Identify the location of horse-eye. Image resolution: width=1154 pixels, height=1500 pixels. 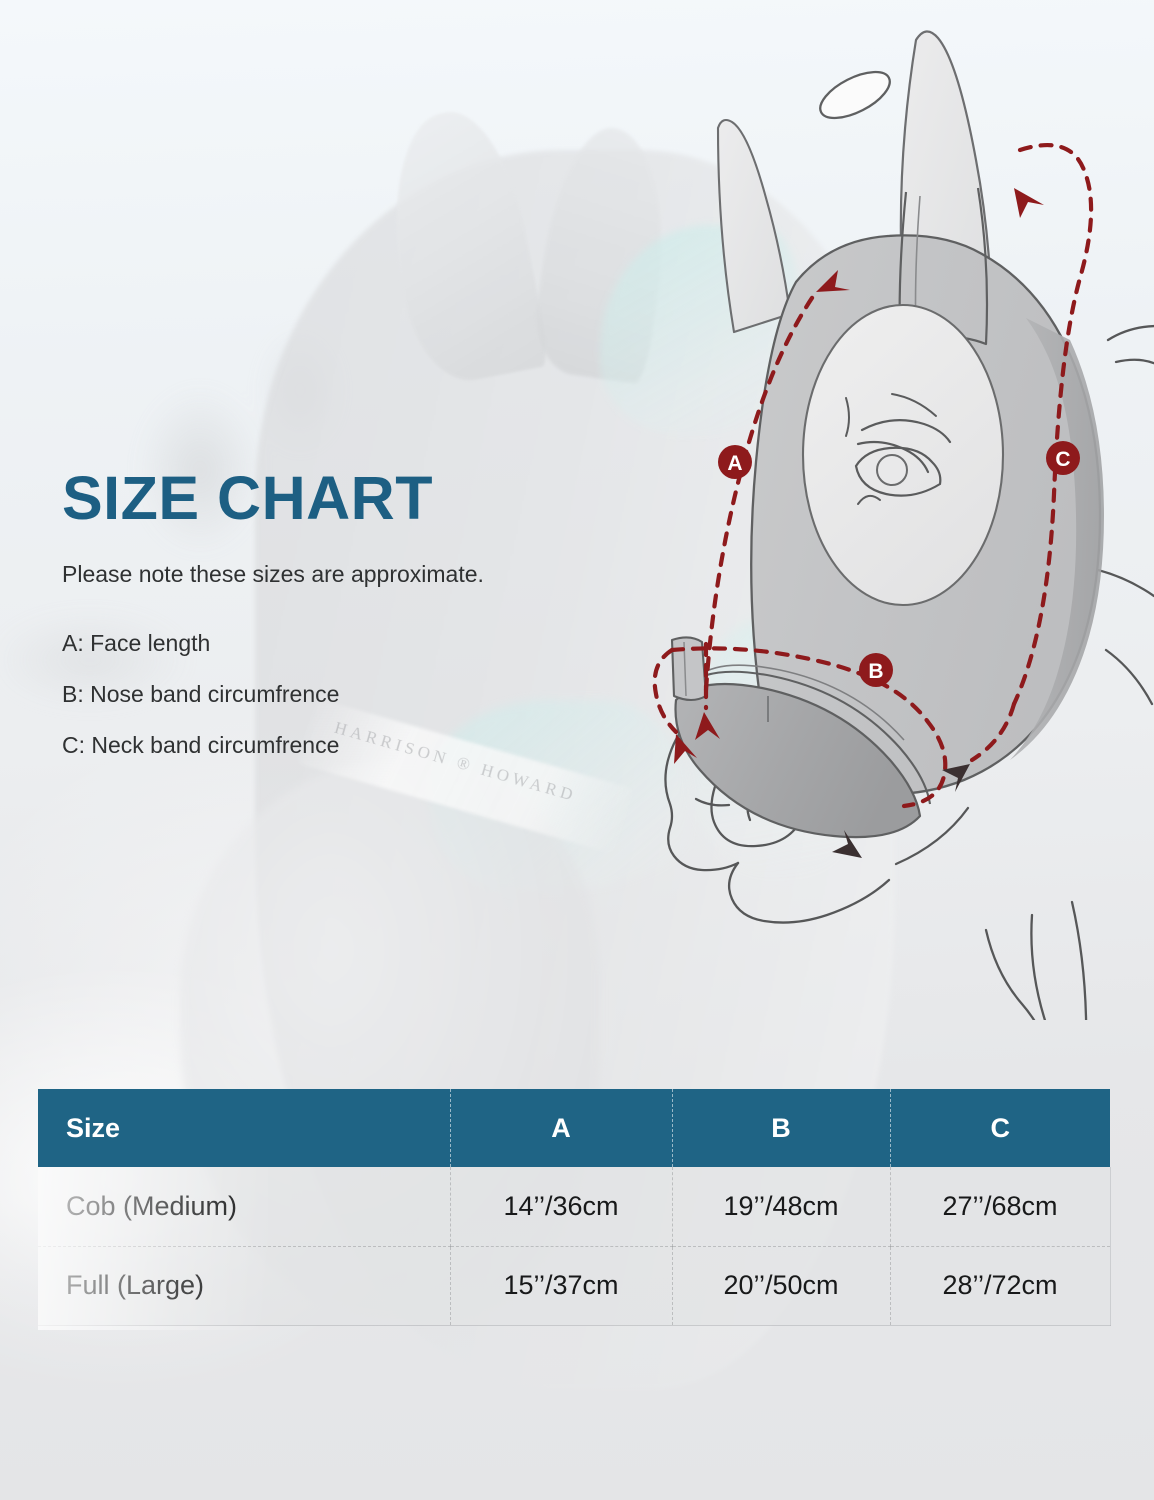
(898, 449).